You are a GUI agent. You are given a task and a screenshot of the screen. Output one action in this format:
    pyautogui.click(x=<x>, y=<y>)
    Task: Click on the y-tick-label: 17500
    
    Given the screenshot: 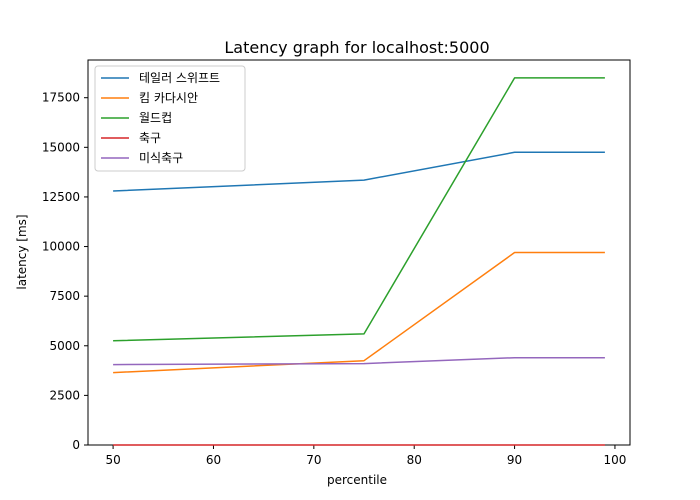 What is the action you would take?
    pyautogui.click(x=61, y=98)
    